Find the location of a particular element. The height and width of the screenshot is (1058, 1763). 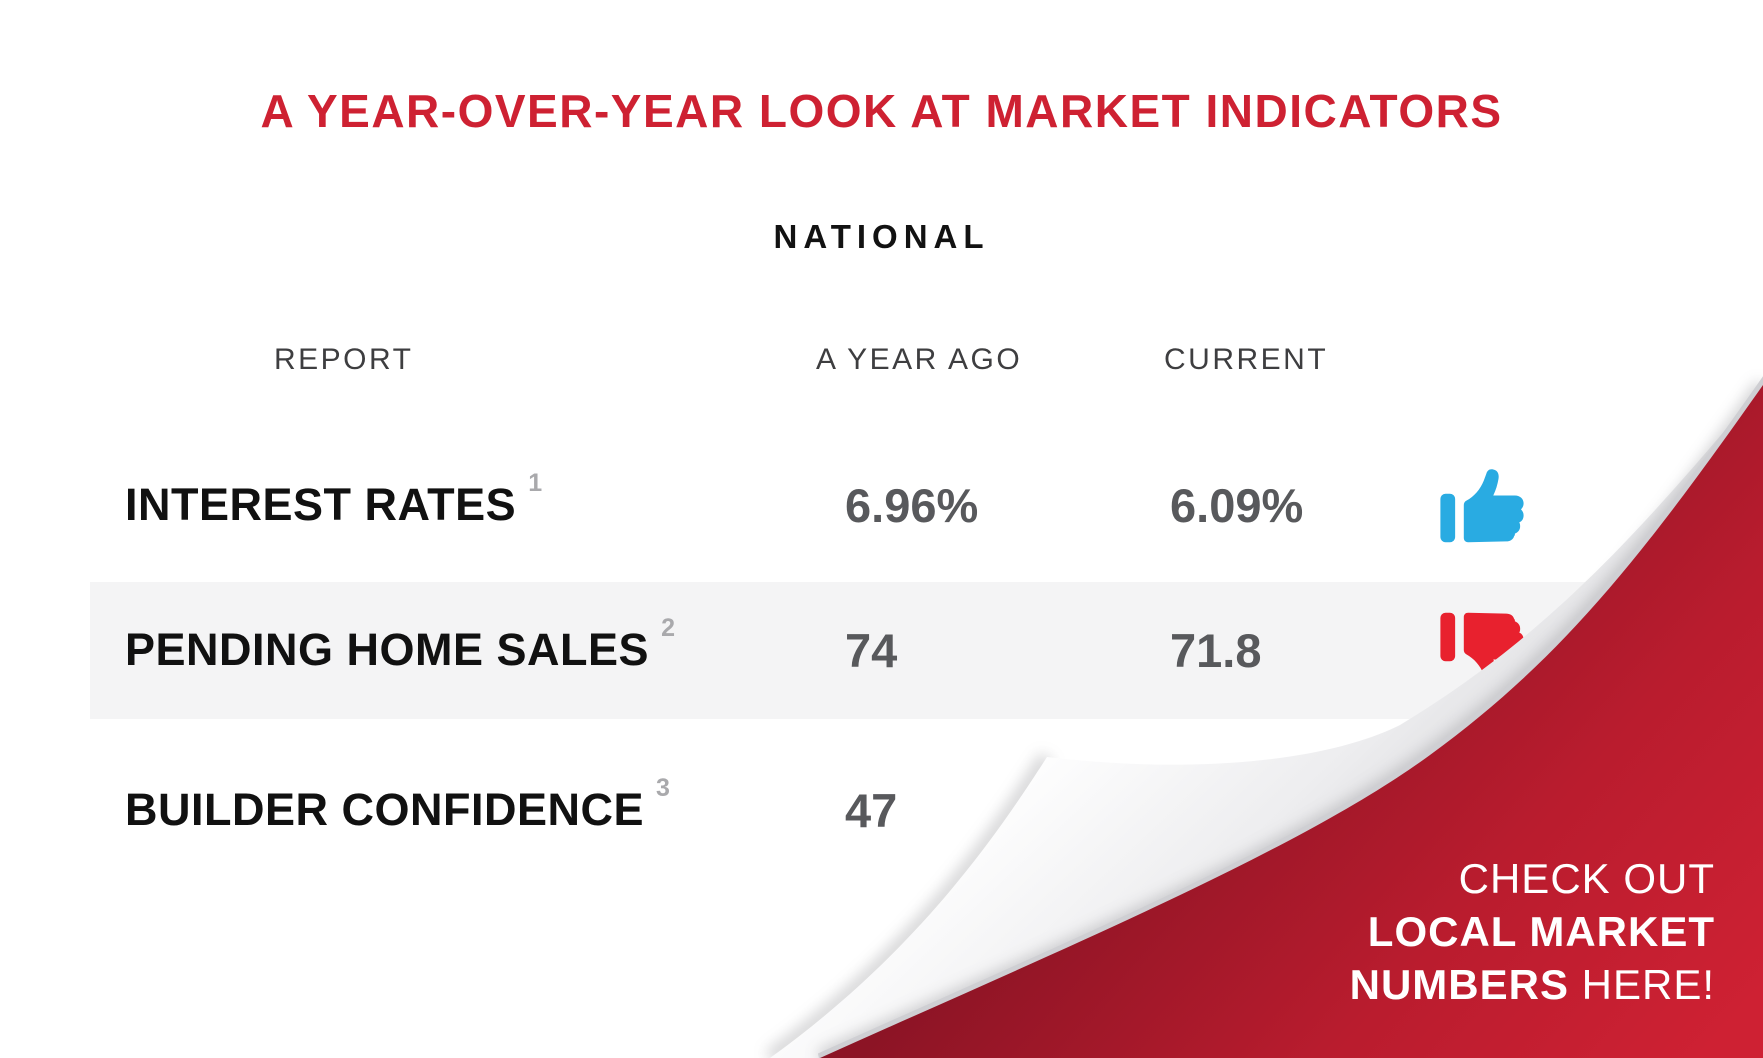

value-current: 71.8 is located at coordinates (1216, 650).